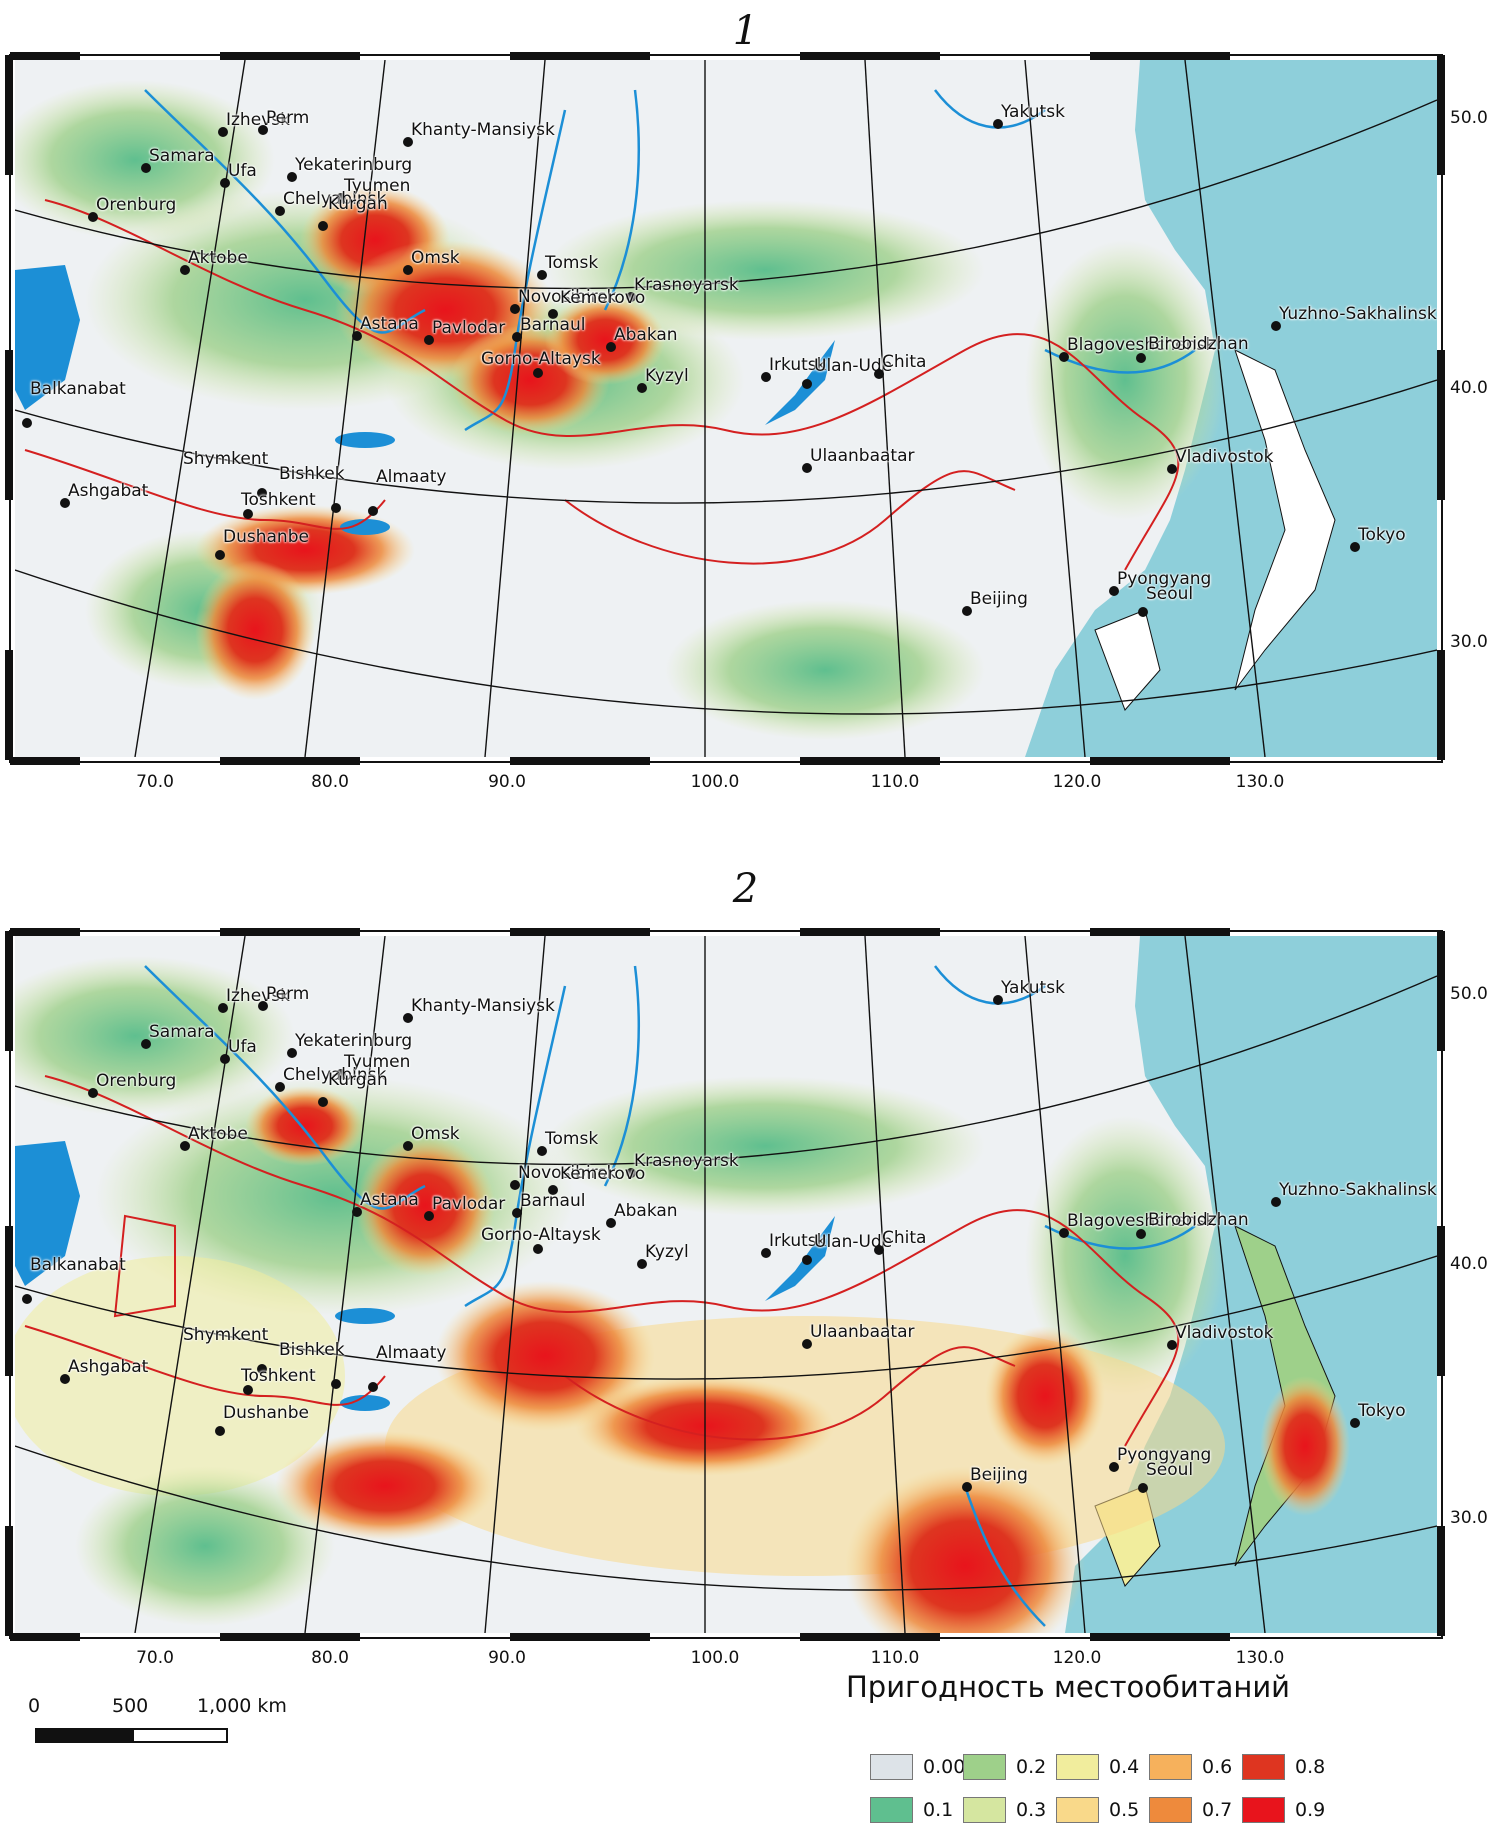  What do you see at coordinates (646, 335) in the screenshot?
I see `city-label: Abakan` at bounding box center [646, 335].